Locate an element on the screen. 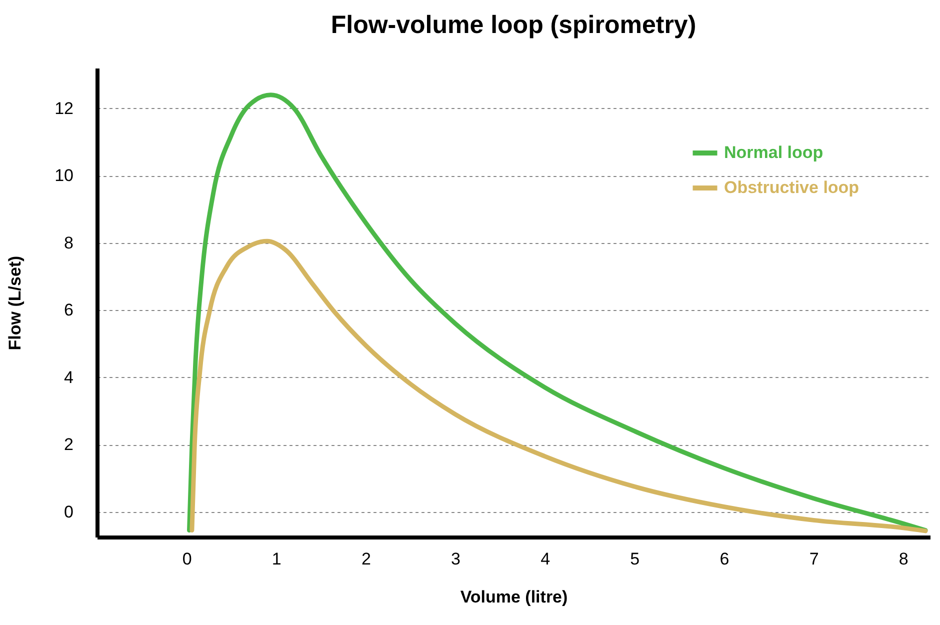 This screenshot has width=940, height=625. x-tick-label: 7 is located at coordinates (814, 559).